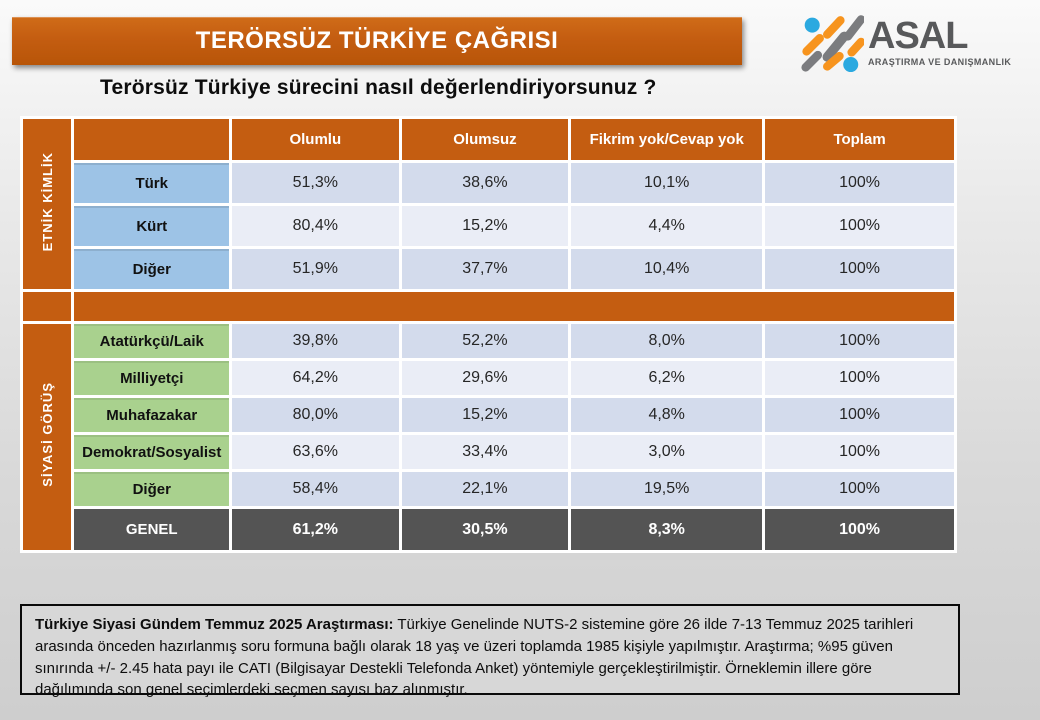 The image size is (1040, 720). What do you see at coordinates (667, 226) in the screenshot?
I see `cell-value: 4,4%` at bounding box center [667, 226].